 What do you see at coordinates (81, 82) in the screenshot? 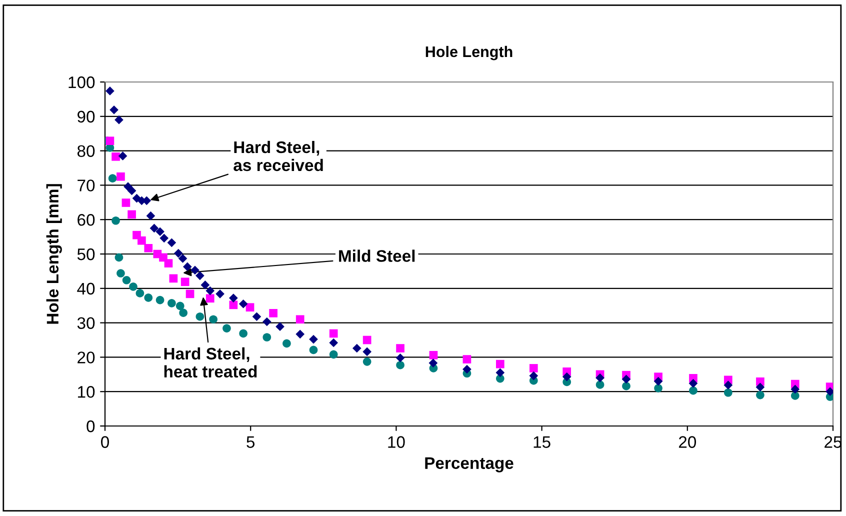
I see `y-tick-label: 100` at bounding box center [81, 82].